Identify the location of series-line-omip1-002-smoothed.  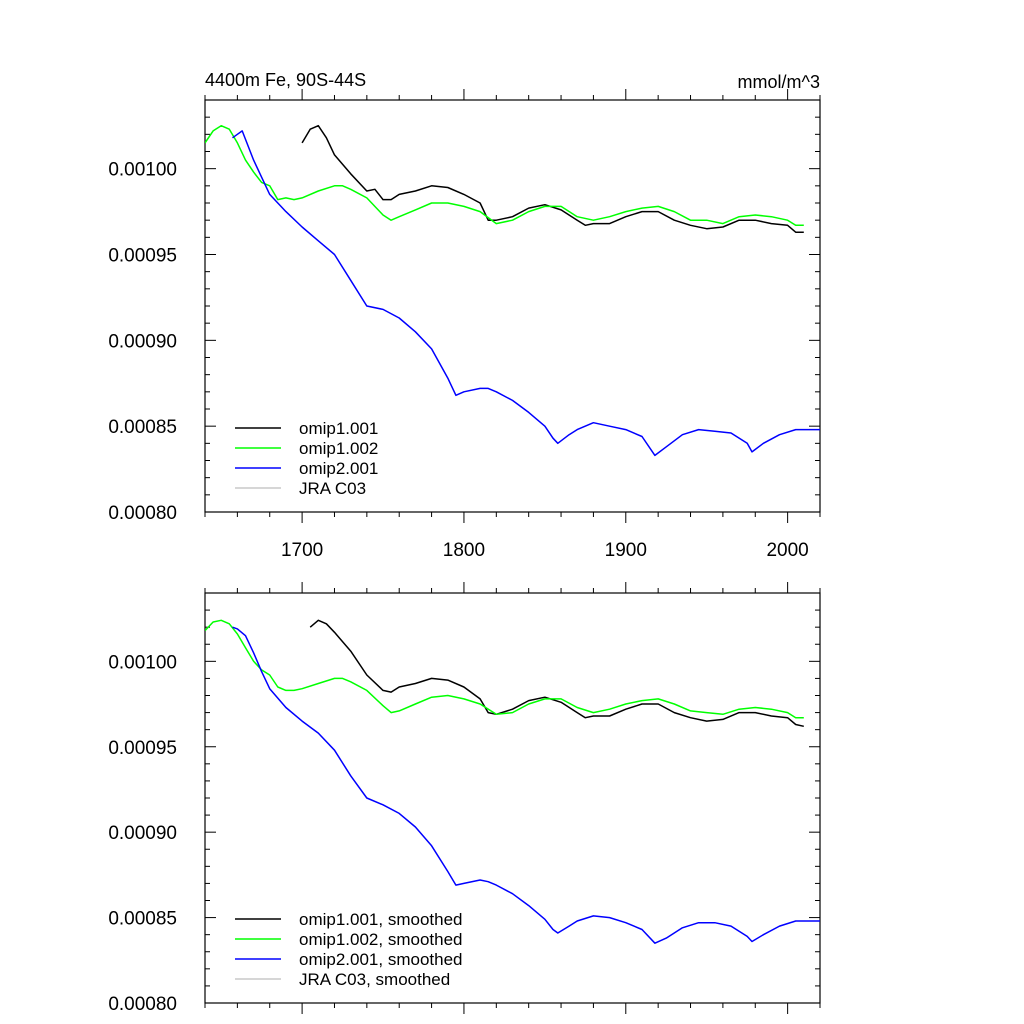
(504, 669).